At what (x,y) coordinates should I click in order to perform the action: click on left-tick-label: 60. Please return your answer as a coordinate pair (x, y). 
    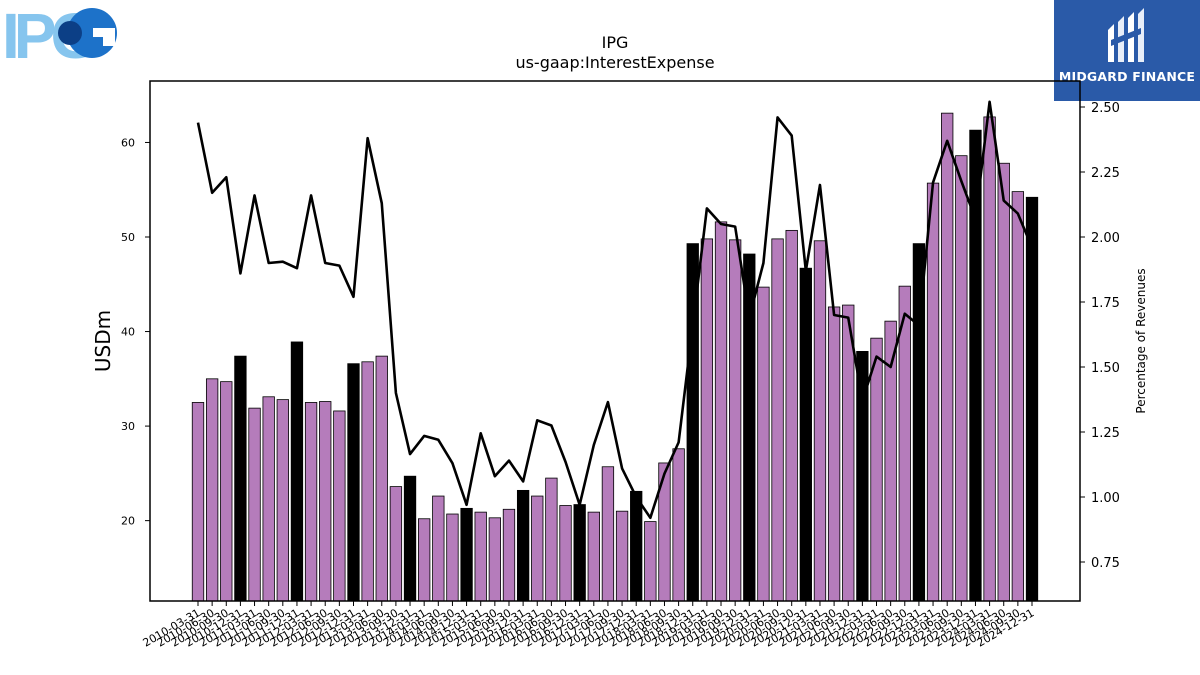
    Looking at the image, I should click on (128, 142).